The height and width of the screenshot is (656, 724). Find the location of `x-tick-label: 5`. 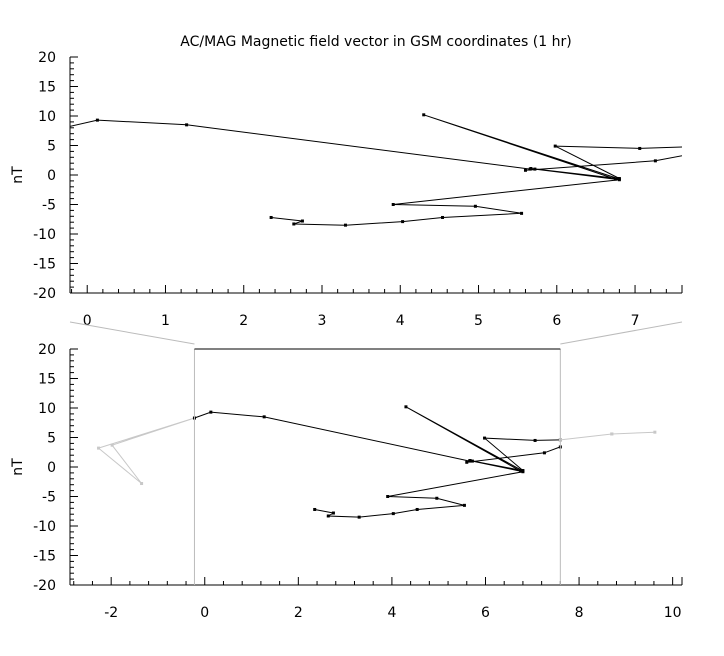

x-tick-label: 5 is located at coordinates (478, 321).